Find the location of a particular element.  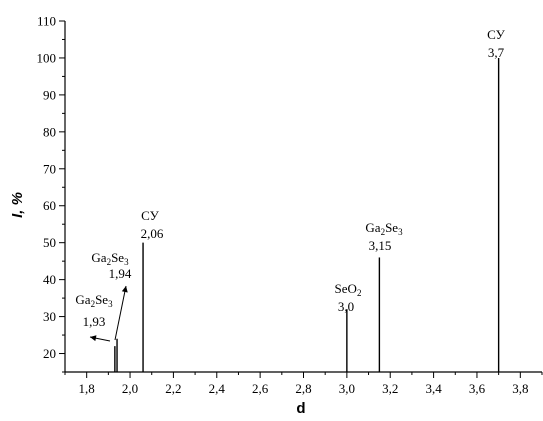

y-axis-title: I, % is located at coordinates (17, 205).